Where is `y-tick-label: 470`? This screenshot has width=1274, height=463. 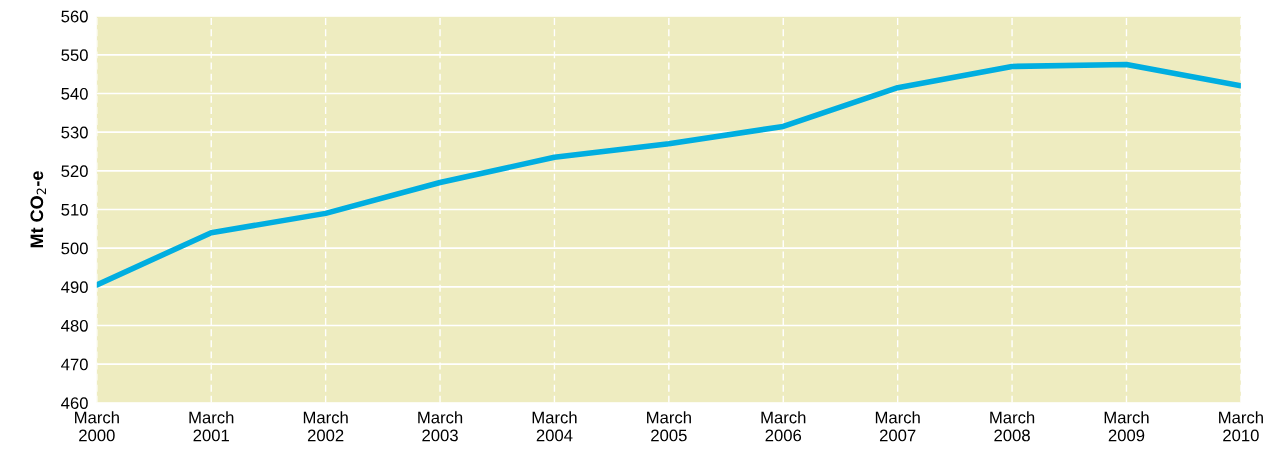
y-tick-label: 470 is located at coordinates (74, 364).